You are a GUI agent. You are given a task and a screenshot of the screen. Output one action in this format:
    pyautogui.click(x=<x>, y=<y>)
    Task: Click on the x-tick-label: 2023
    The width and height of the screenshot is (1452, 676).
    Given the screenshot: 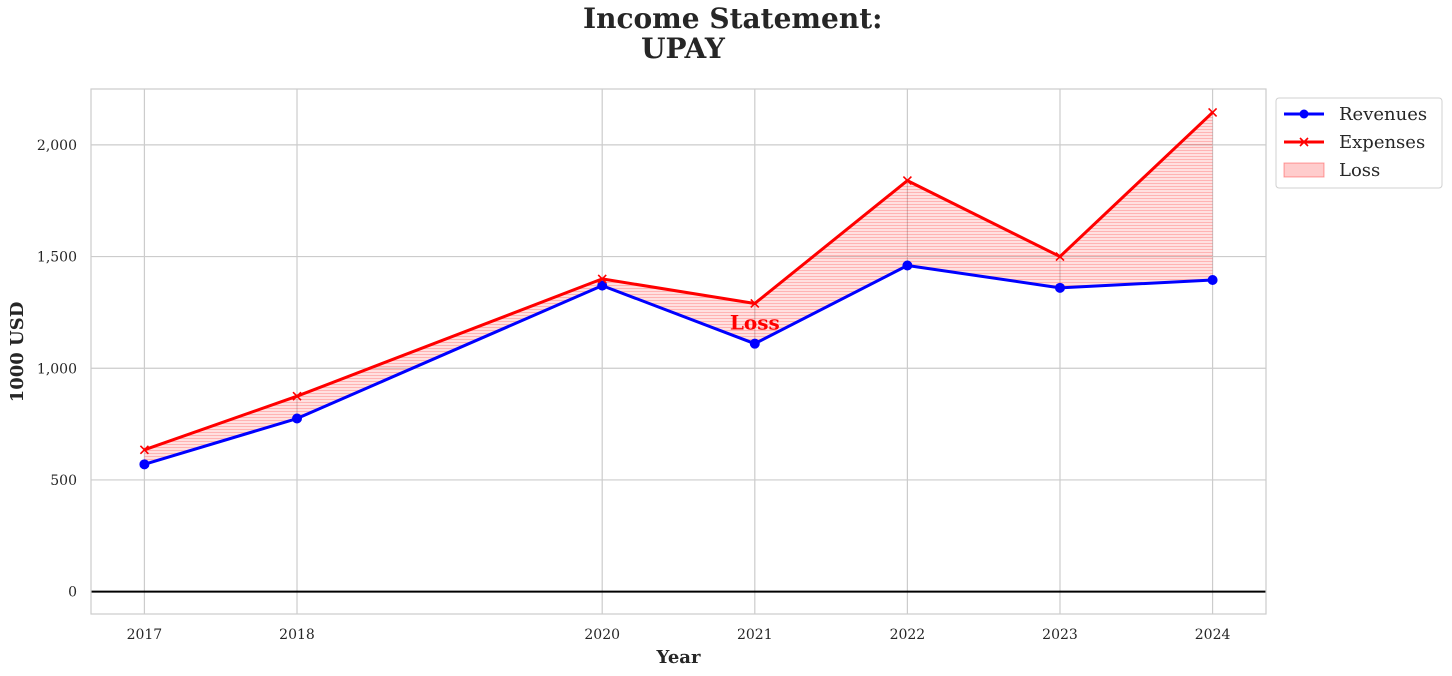 What is the action you would take?
    pyautogui.click(x=1060, y=635)
    